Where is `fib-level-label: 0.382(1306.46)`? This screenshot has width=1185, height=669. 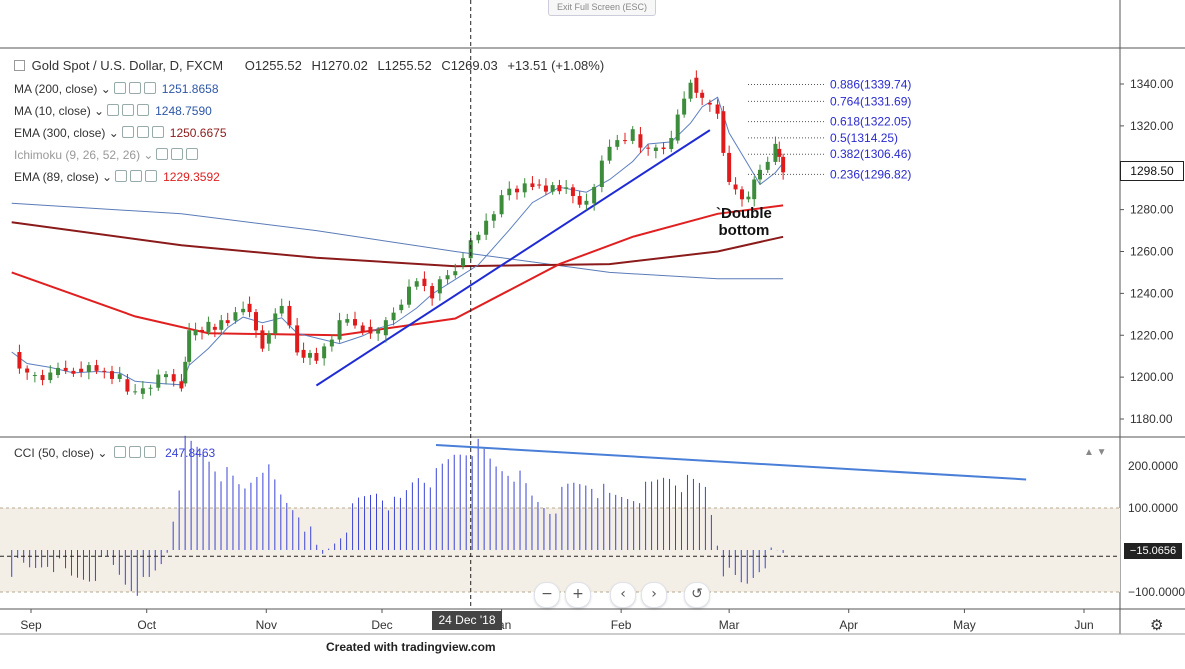
fib-level-label: 0.382(1306.46) is located at coordinates (870, 154).